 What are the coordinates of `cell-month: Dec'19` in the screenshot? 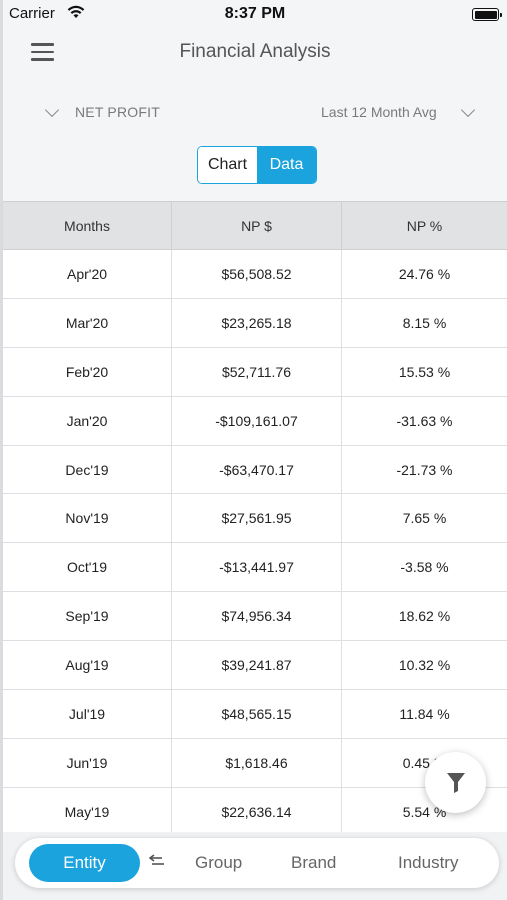 It's located at (87, 469).